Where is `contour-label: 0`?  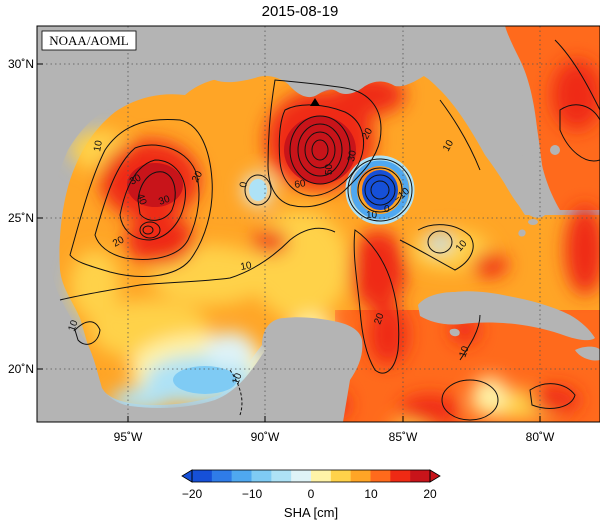
contour-label: 0 is located at coordinates (387, 209).